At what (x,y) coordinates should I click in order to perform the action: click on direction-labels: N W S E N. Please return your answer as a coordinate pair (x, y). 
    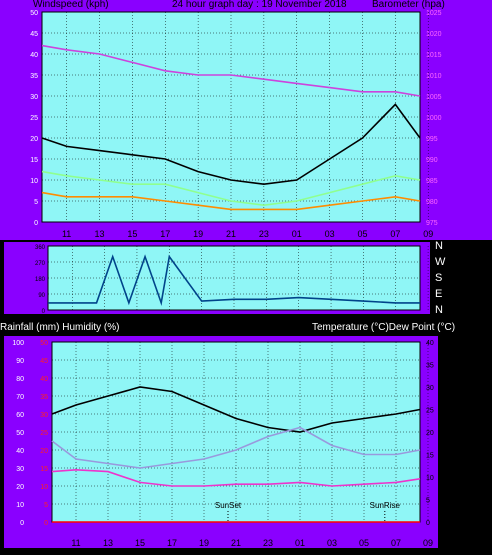
    Looking at the image, I should click on (441, 278).